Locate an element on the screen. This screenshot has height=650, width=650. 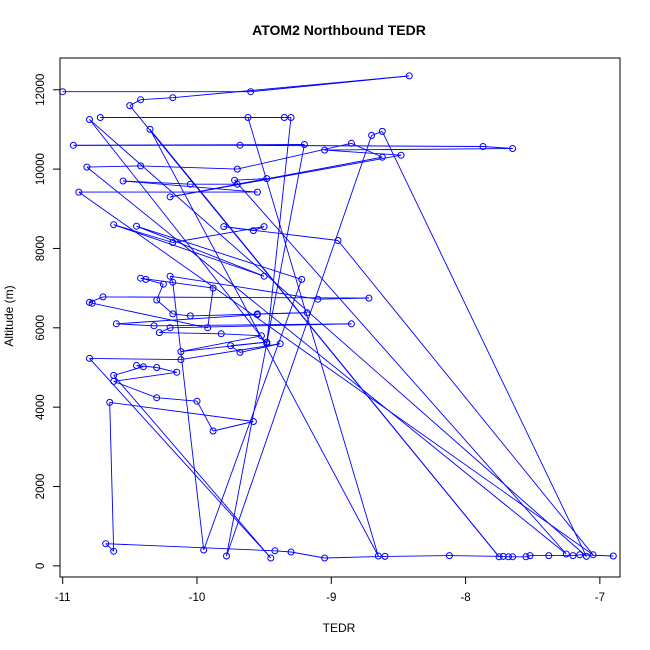
y-tick-label: 0 is located at coordinates (41, 566).